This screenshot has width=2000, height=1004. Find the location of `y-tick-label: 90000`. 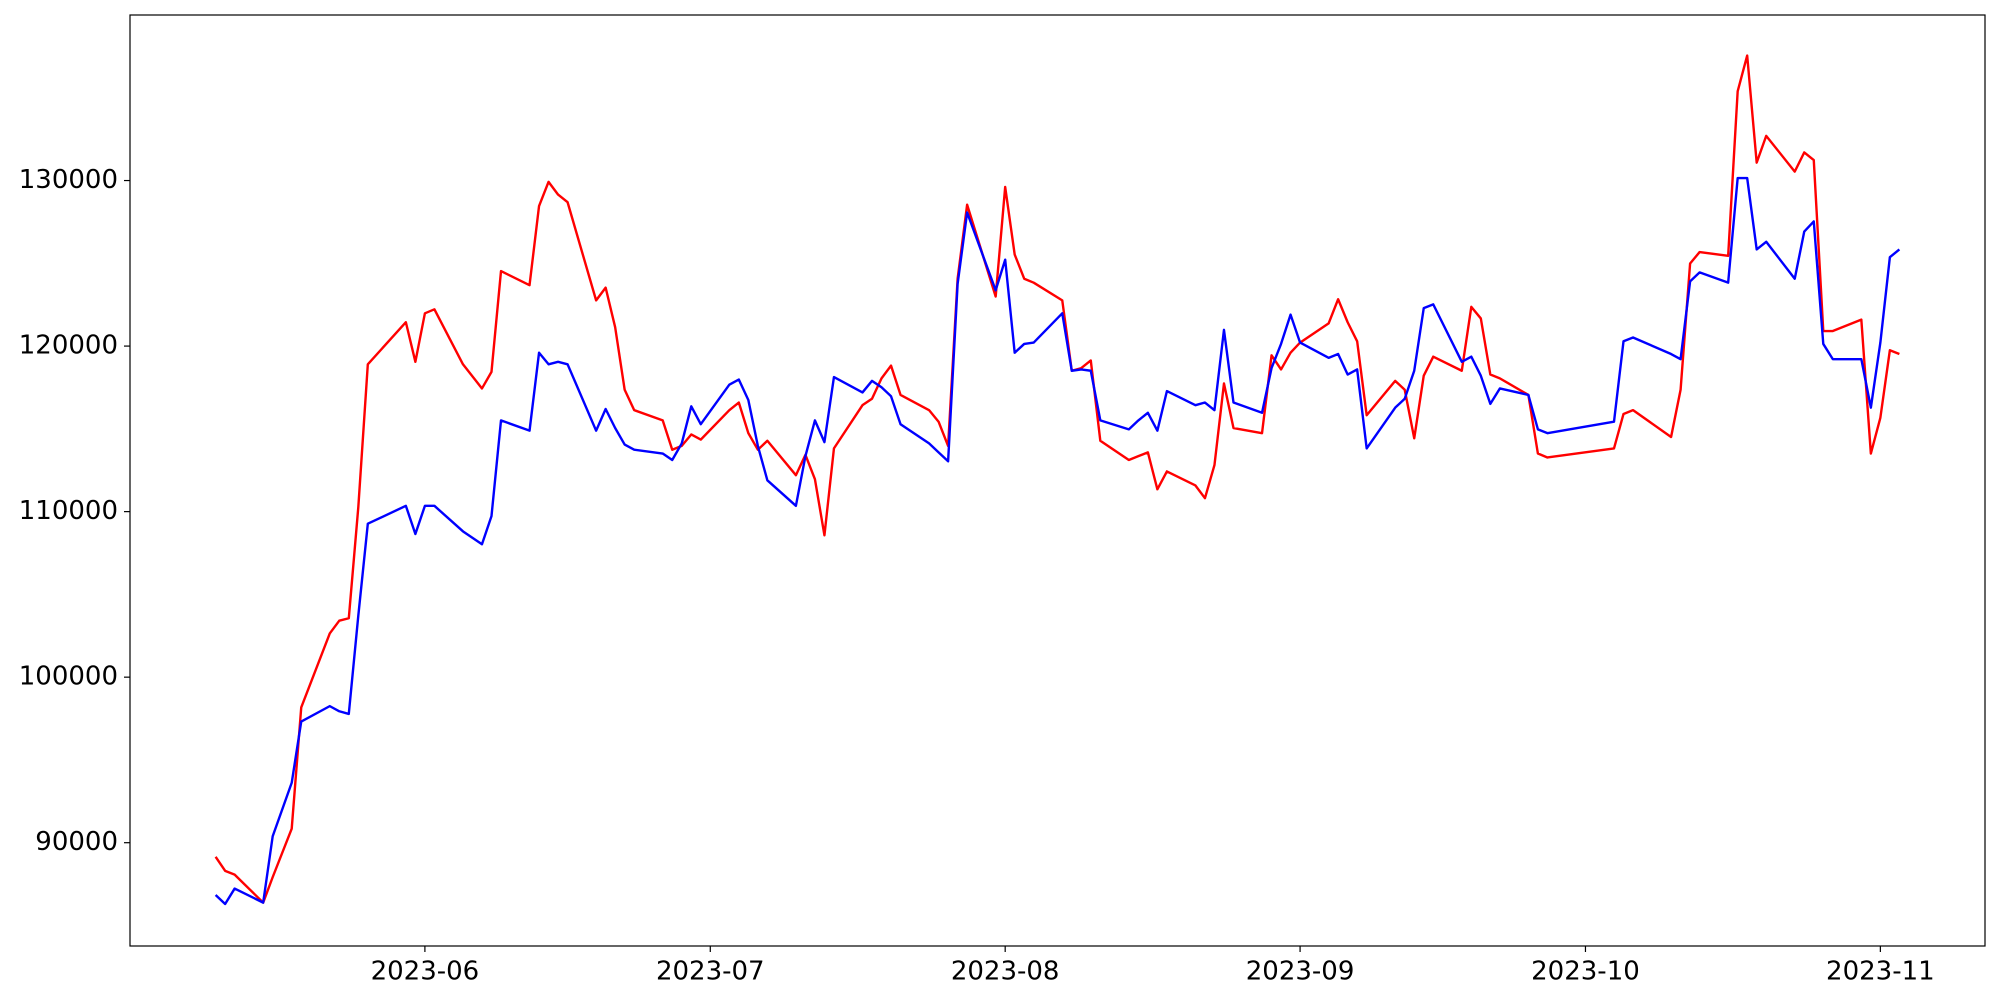

y-tick-label: 90000 is located at coordinates (76, 842).